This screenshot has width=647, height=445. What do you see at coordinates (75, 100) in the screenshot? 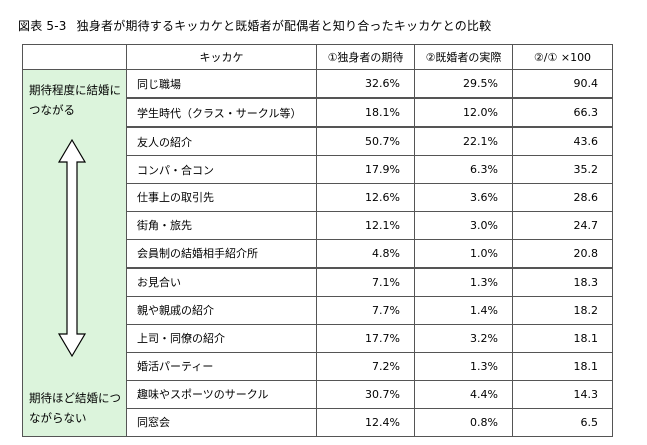
I see `side-top-text: 期待程度に結婚につながる` at bounding box center [75, 100].